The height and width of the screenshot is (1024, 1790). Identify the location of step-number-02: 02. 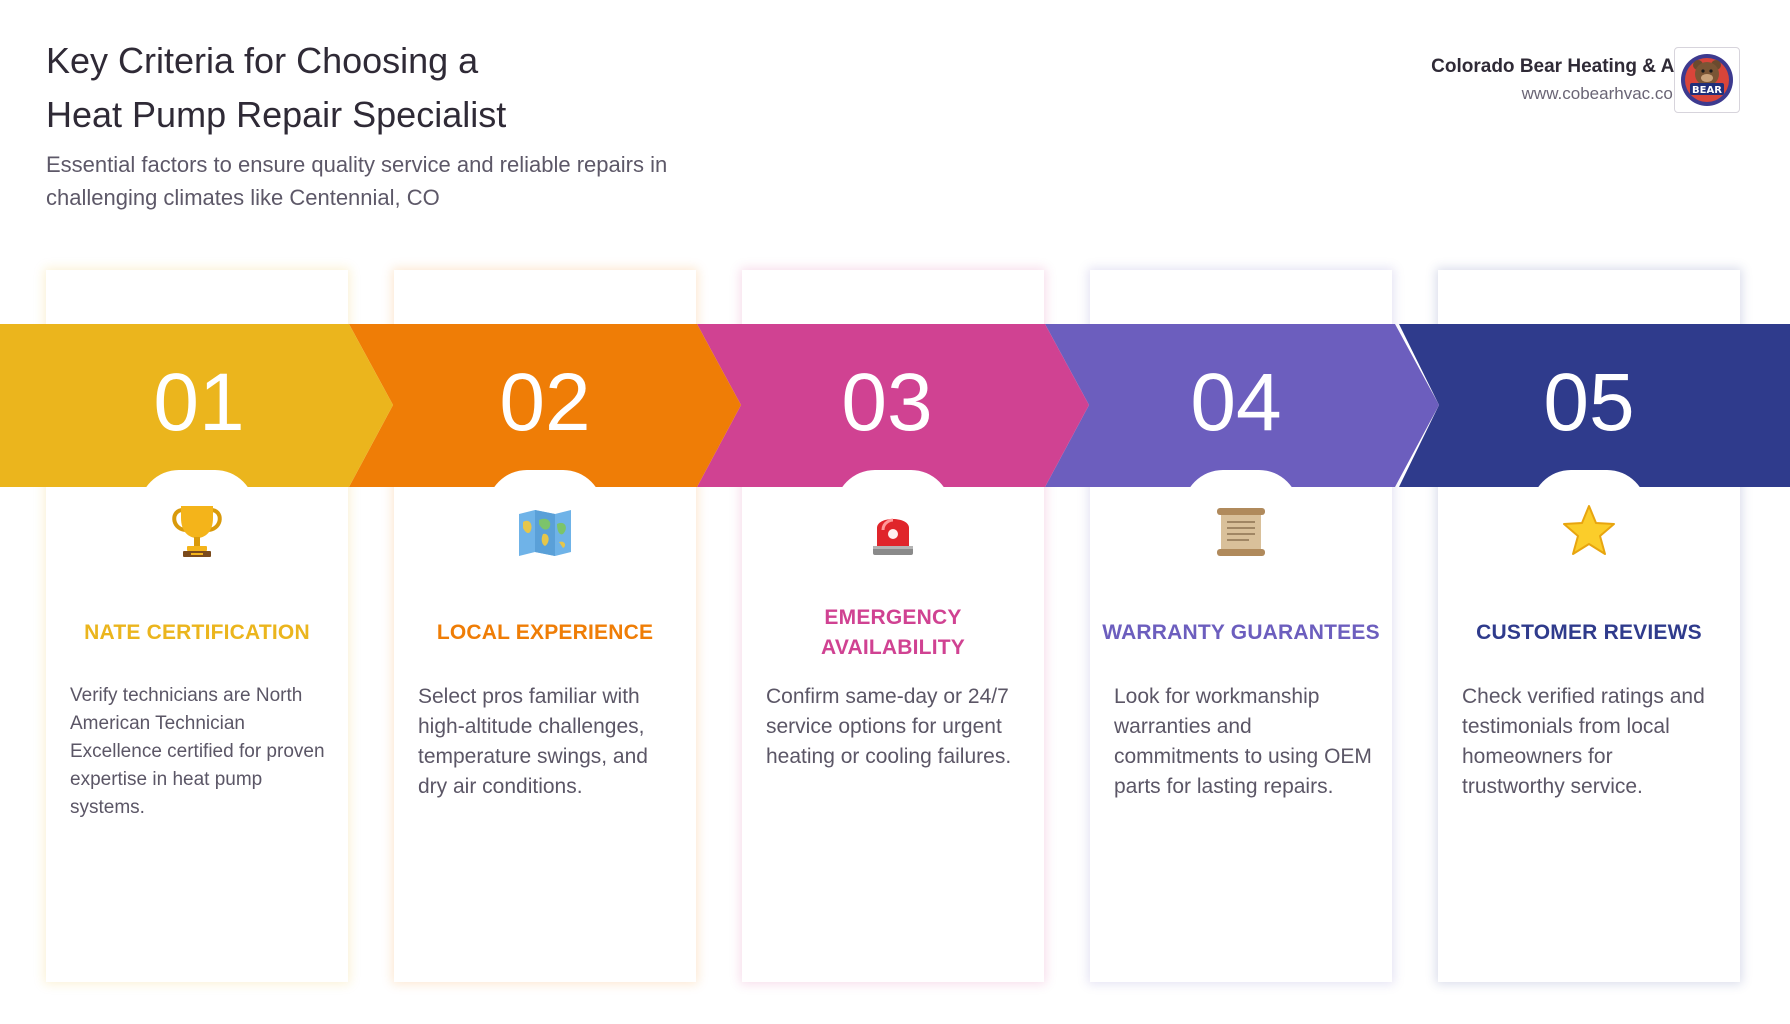
(544, 402).